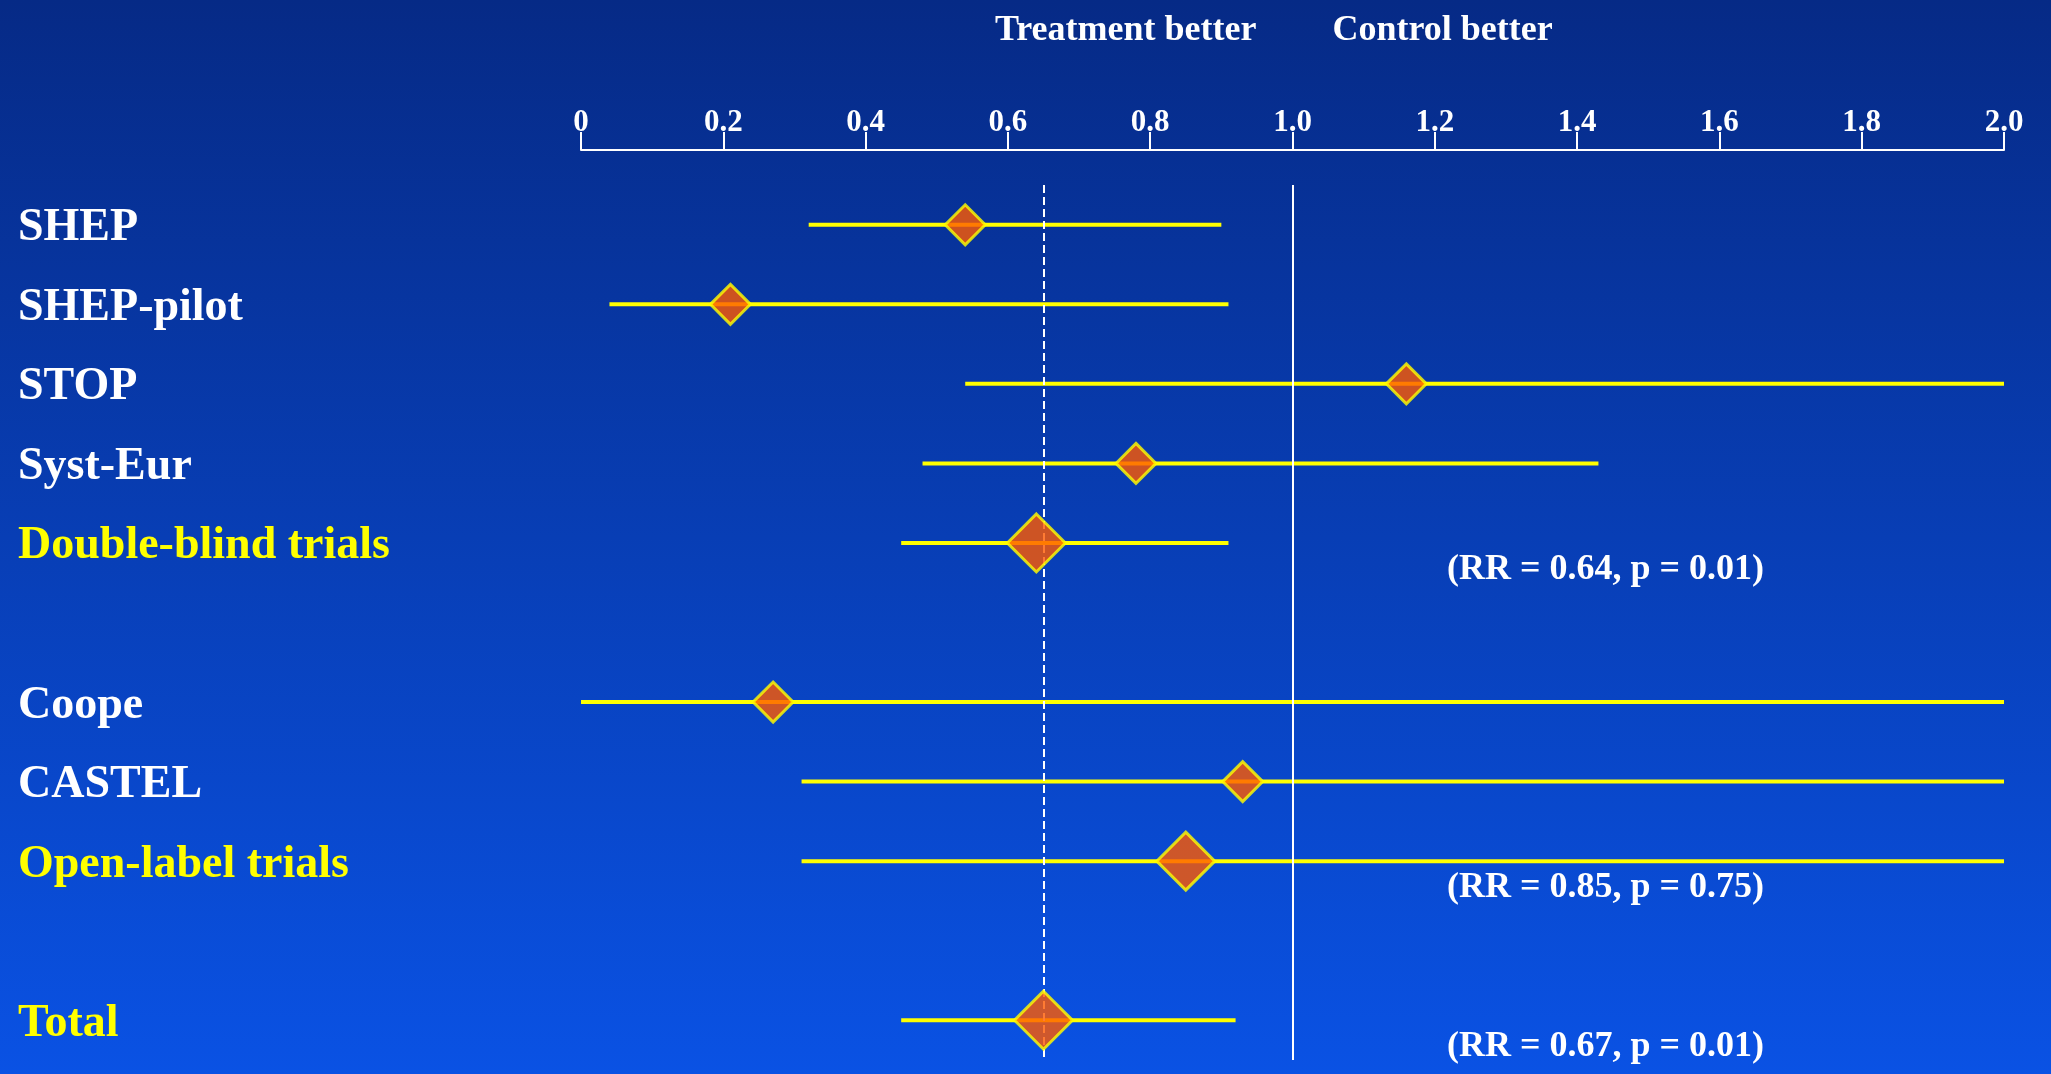 The height and width of the screenshot is (1074, 2051). Describe the element at coordinates (68, 1020) in the screenshot. I see `y-tick-label: Total` at that location.